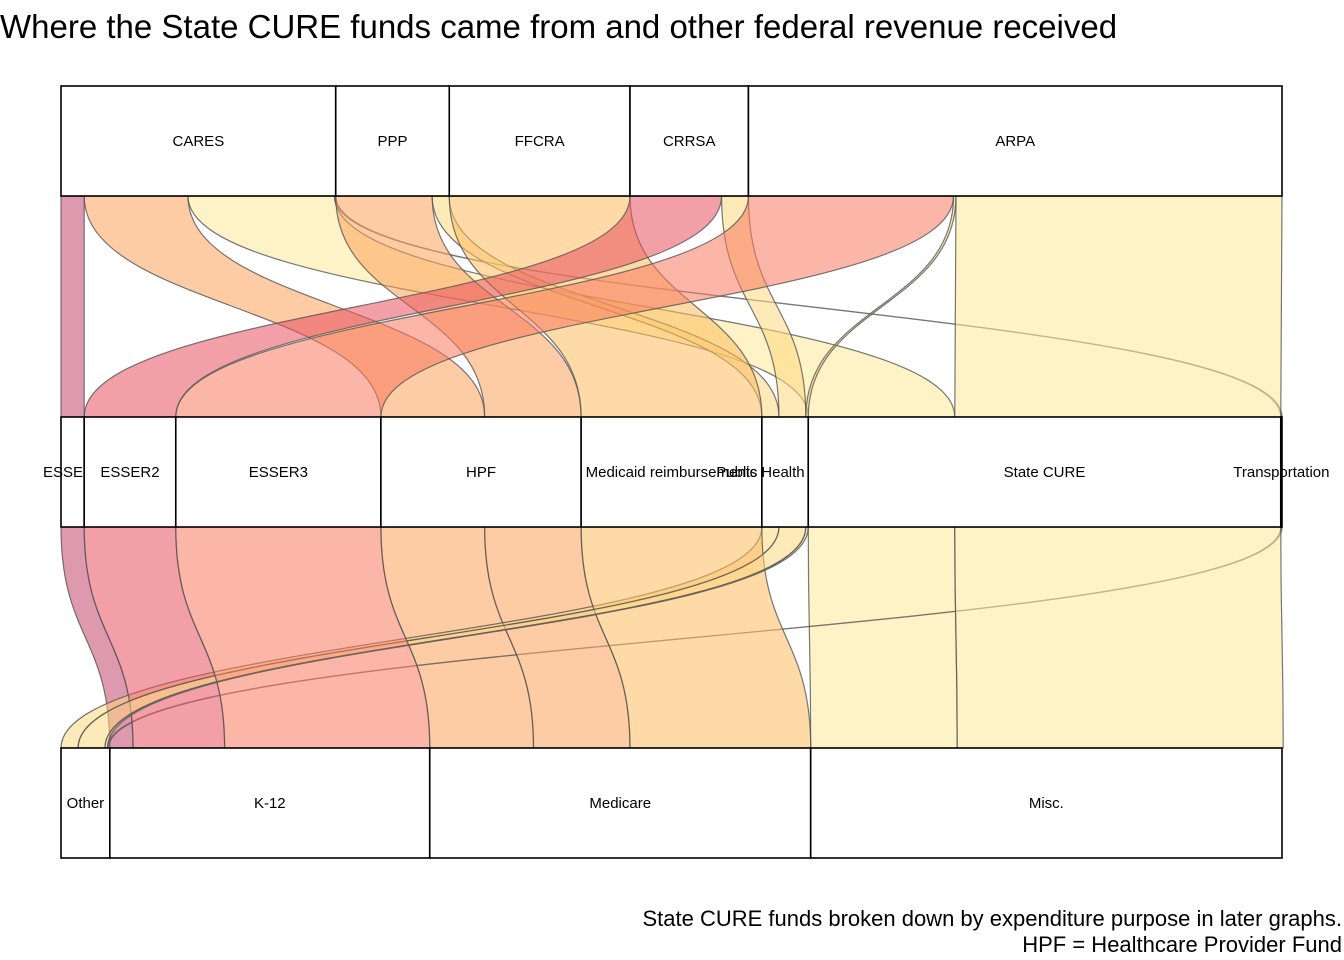 The height and width of the screenshot is (960, 1344). I want to click on stratum-box-hpf, so click(481, 472).